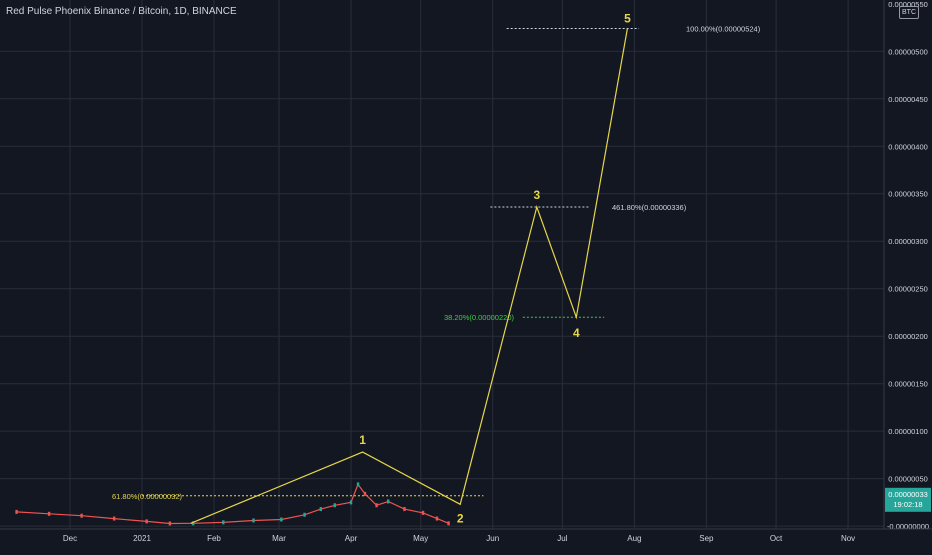 The height and width of the screenshot is (555, 932). Describe the element at coordinates (706, 538) in the screenshot. I see `time-tick-label: Sep` at that location.